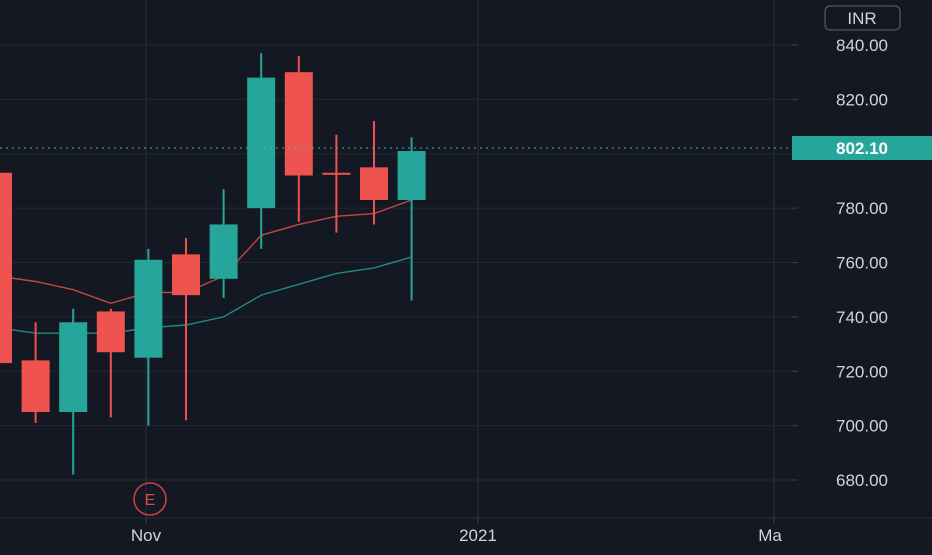  What do you see at coordinates (146, 535) in the screenshot?
I see `x-tick-label: Nov` at bounding box center [146, 535].